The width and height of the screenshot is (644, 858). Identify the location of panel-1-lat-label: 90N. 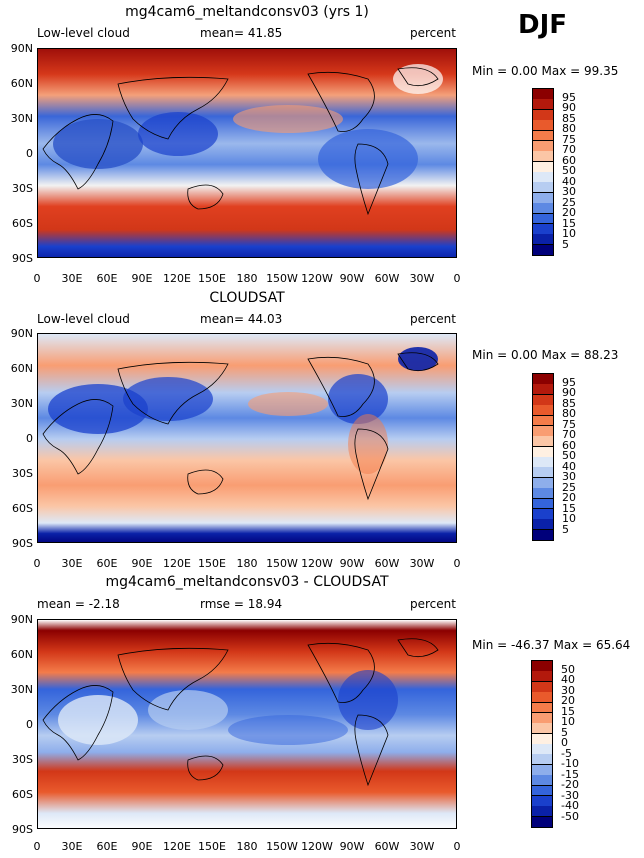
(21, 48).